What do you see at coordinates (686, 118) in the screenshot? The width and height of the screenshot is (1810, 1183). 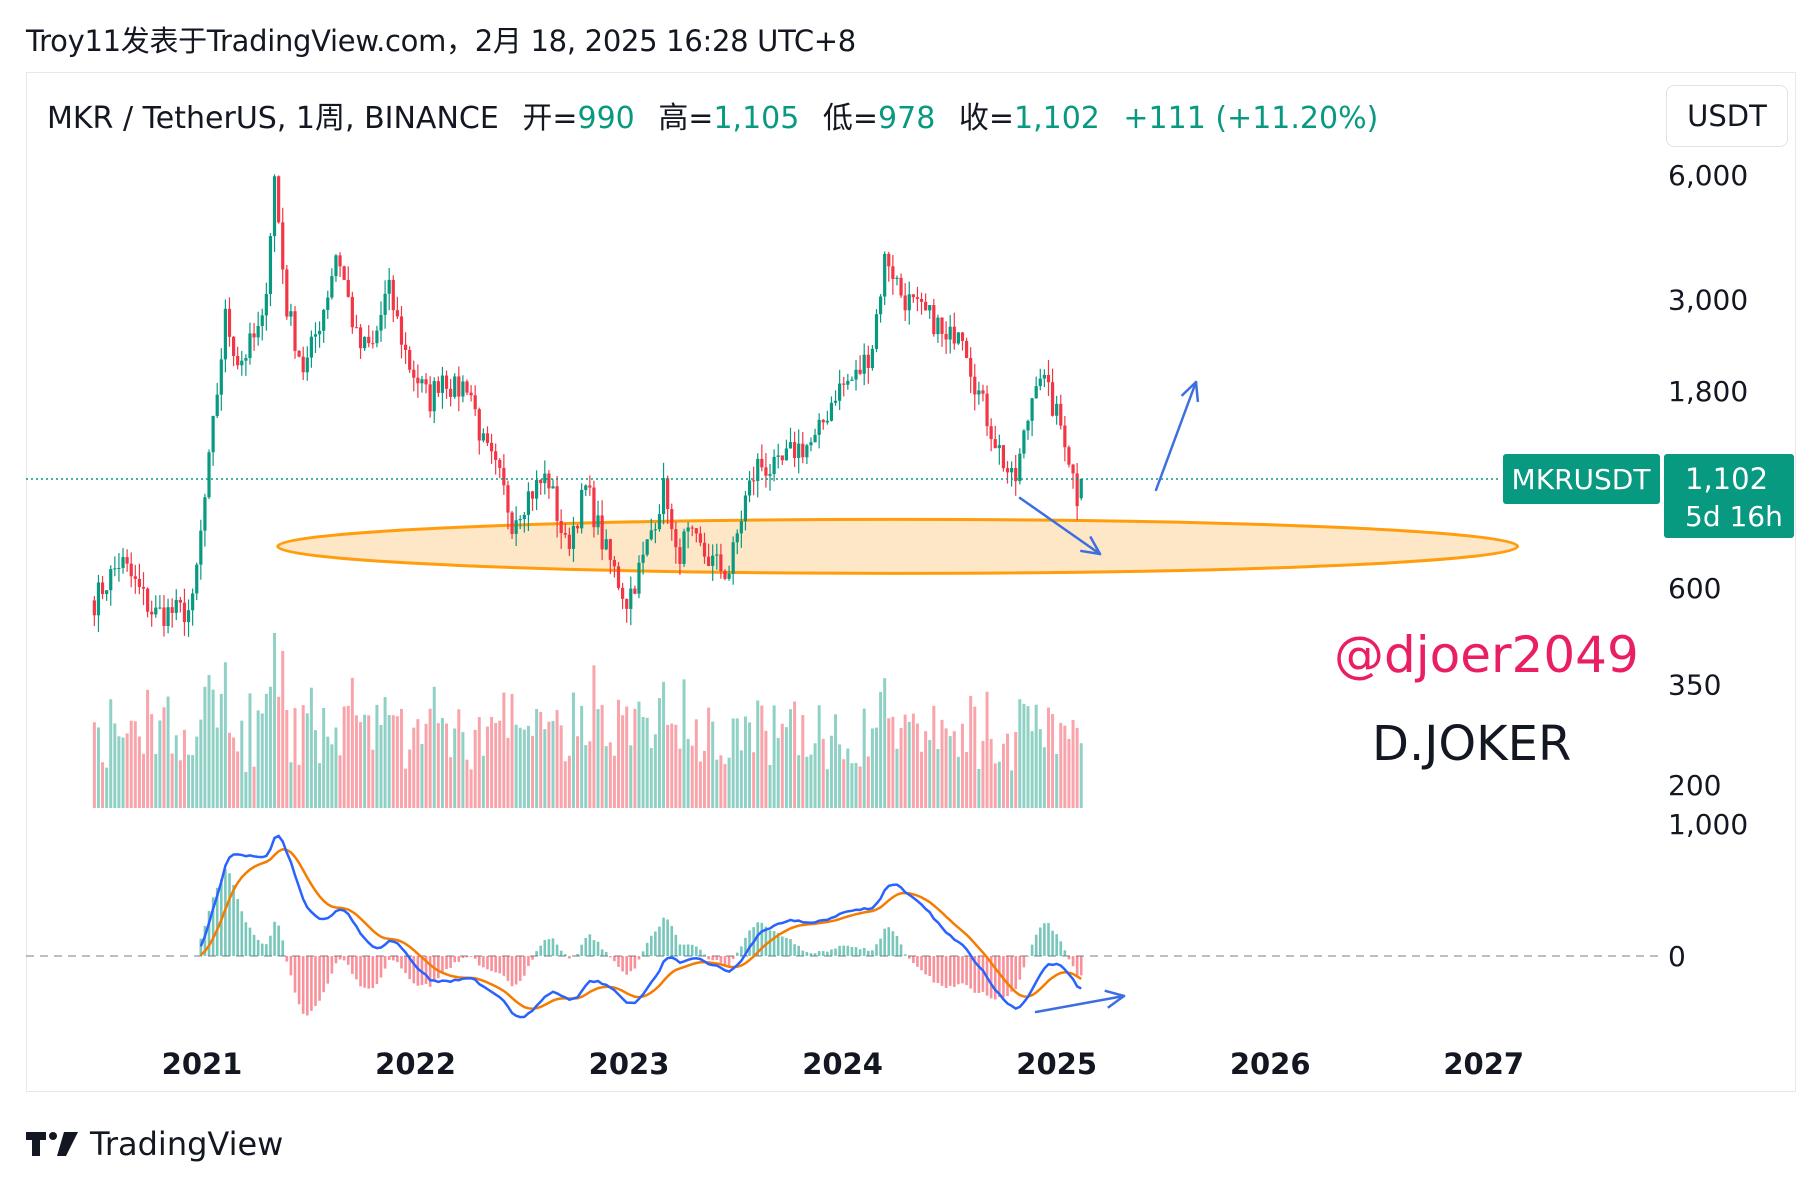 I see `legend-high-label: 高=` at bounding box center [686, 118].